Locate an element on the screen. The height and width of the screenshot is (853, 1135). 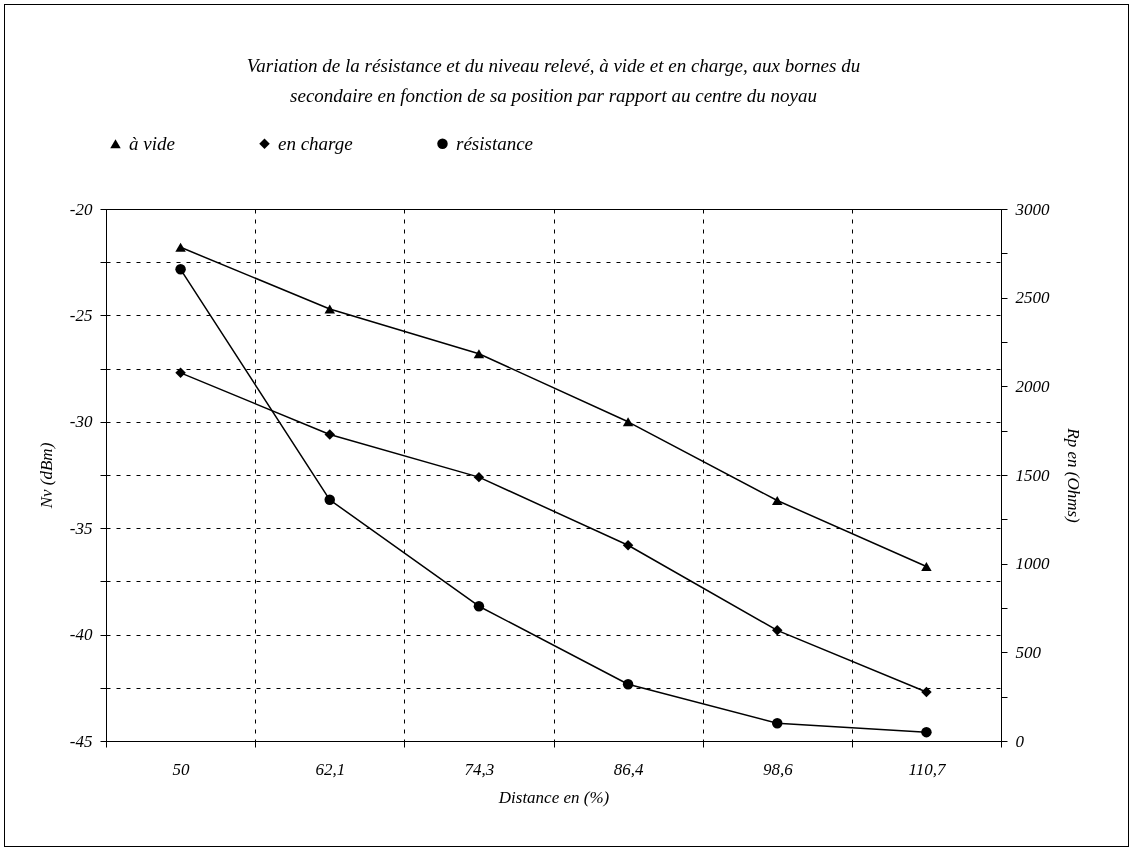
x-tick-label: 50 is located at coordinates (181, 769).